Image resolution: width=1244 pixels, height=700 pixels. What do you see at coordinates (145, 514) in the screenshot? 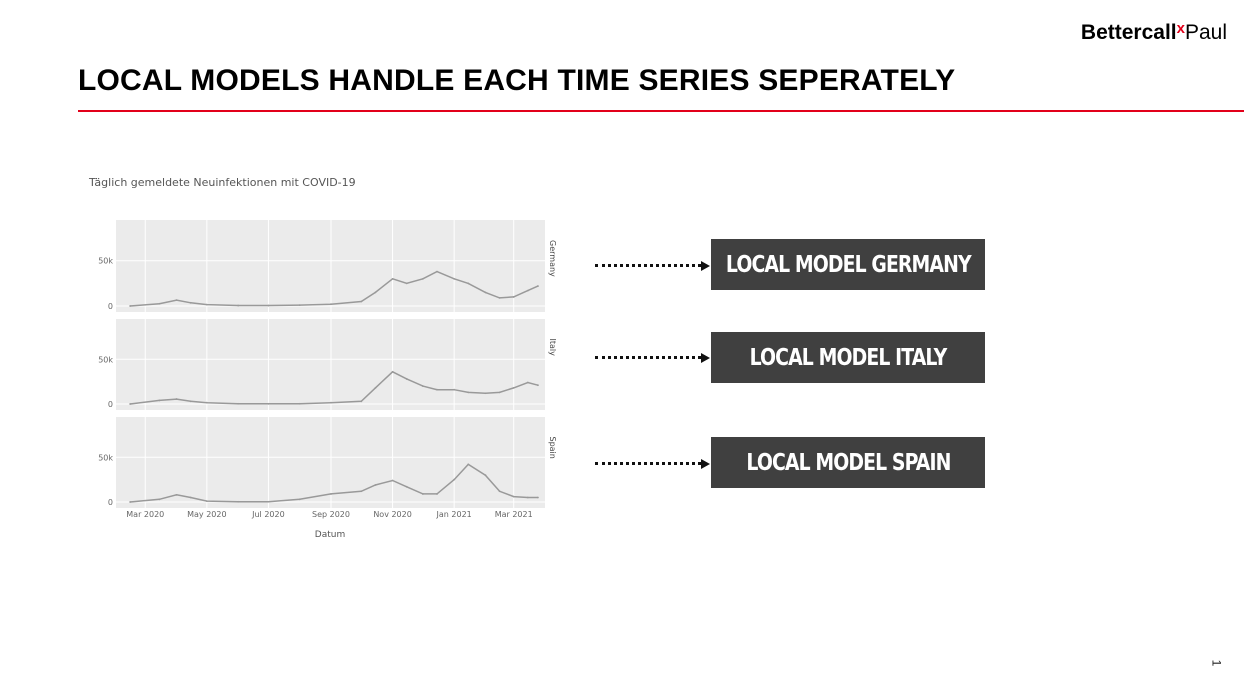
I see `x-tick-label: Mar 2020` at bounding box center [145, 514].